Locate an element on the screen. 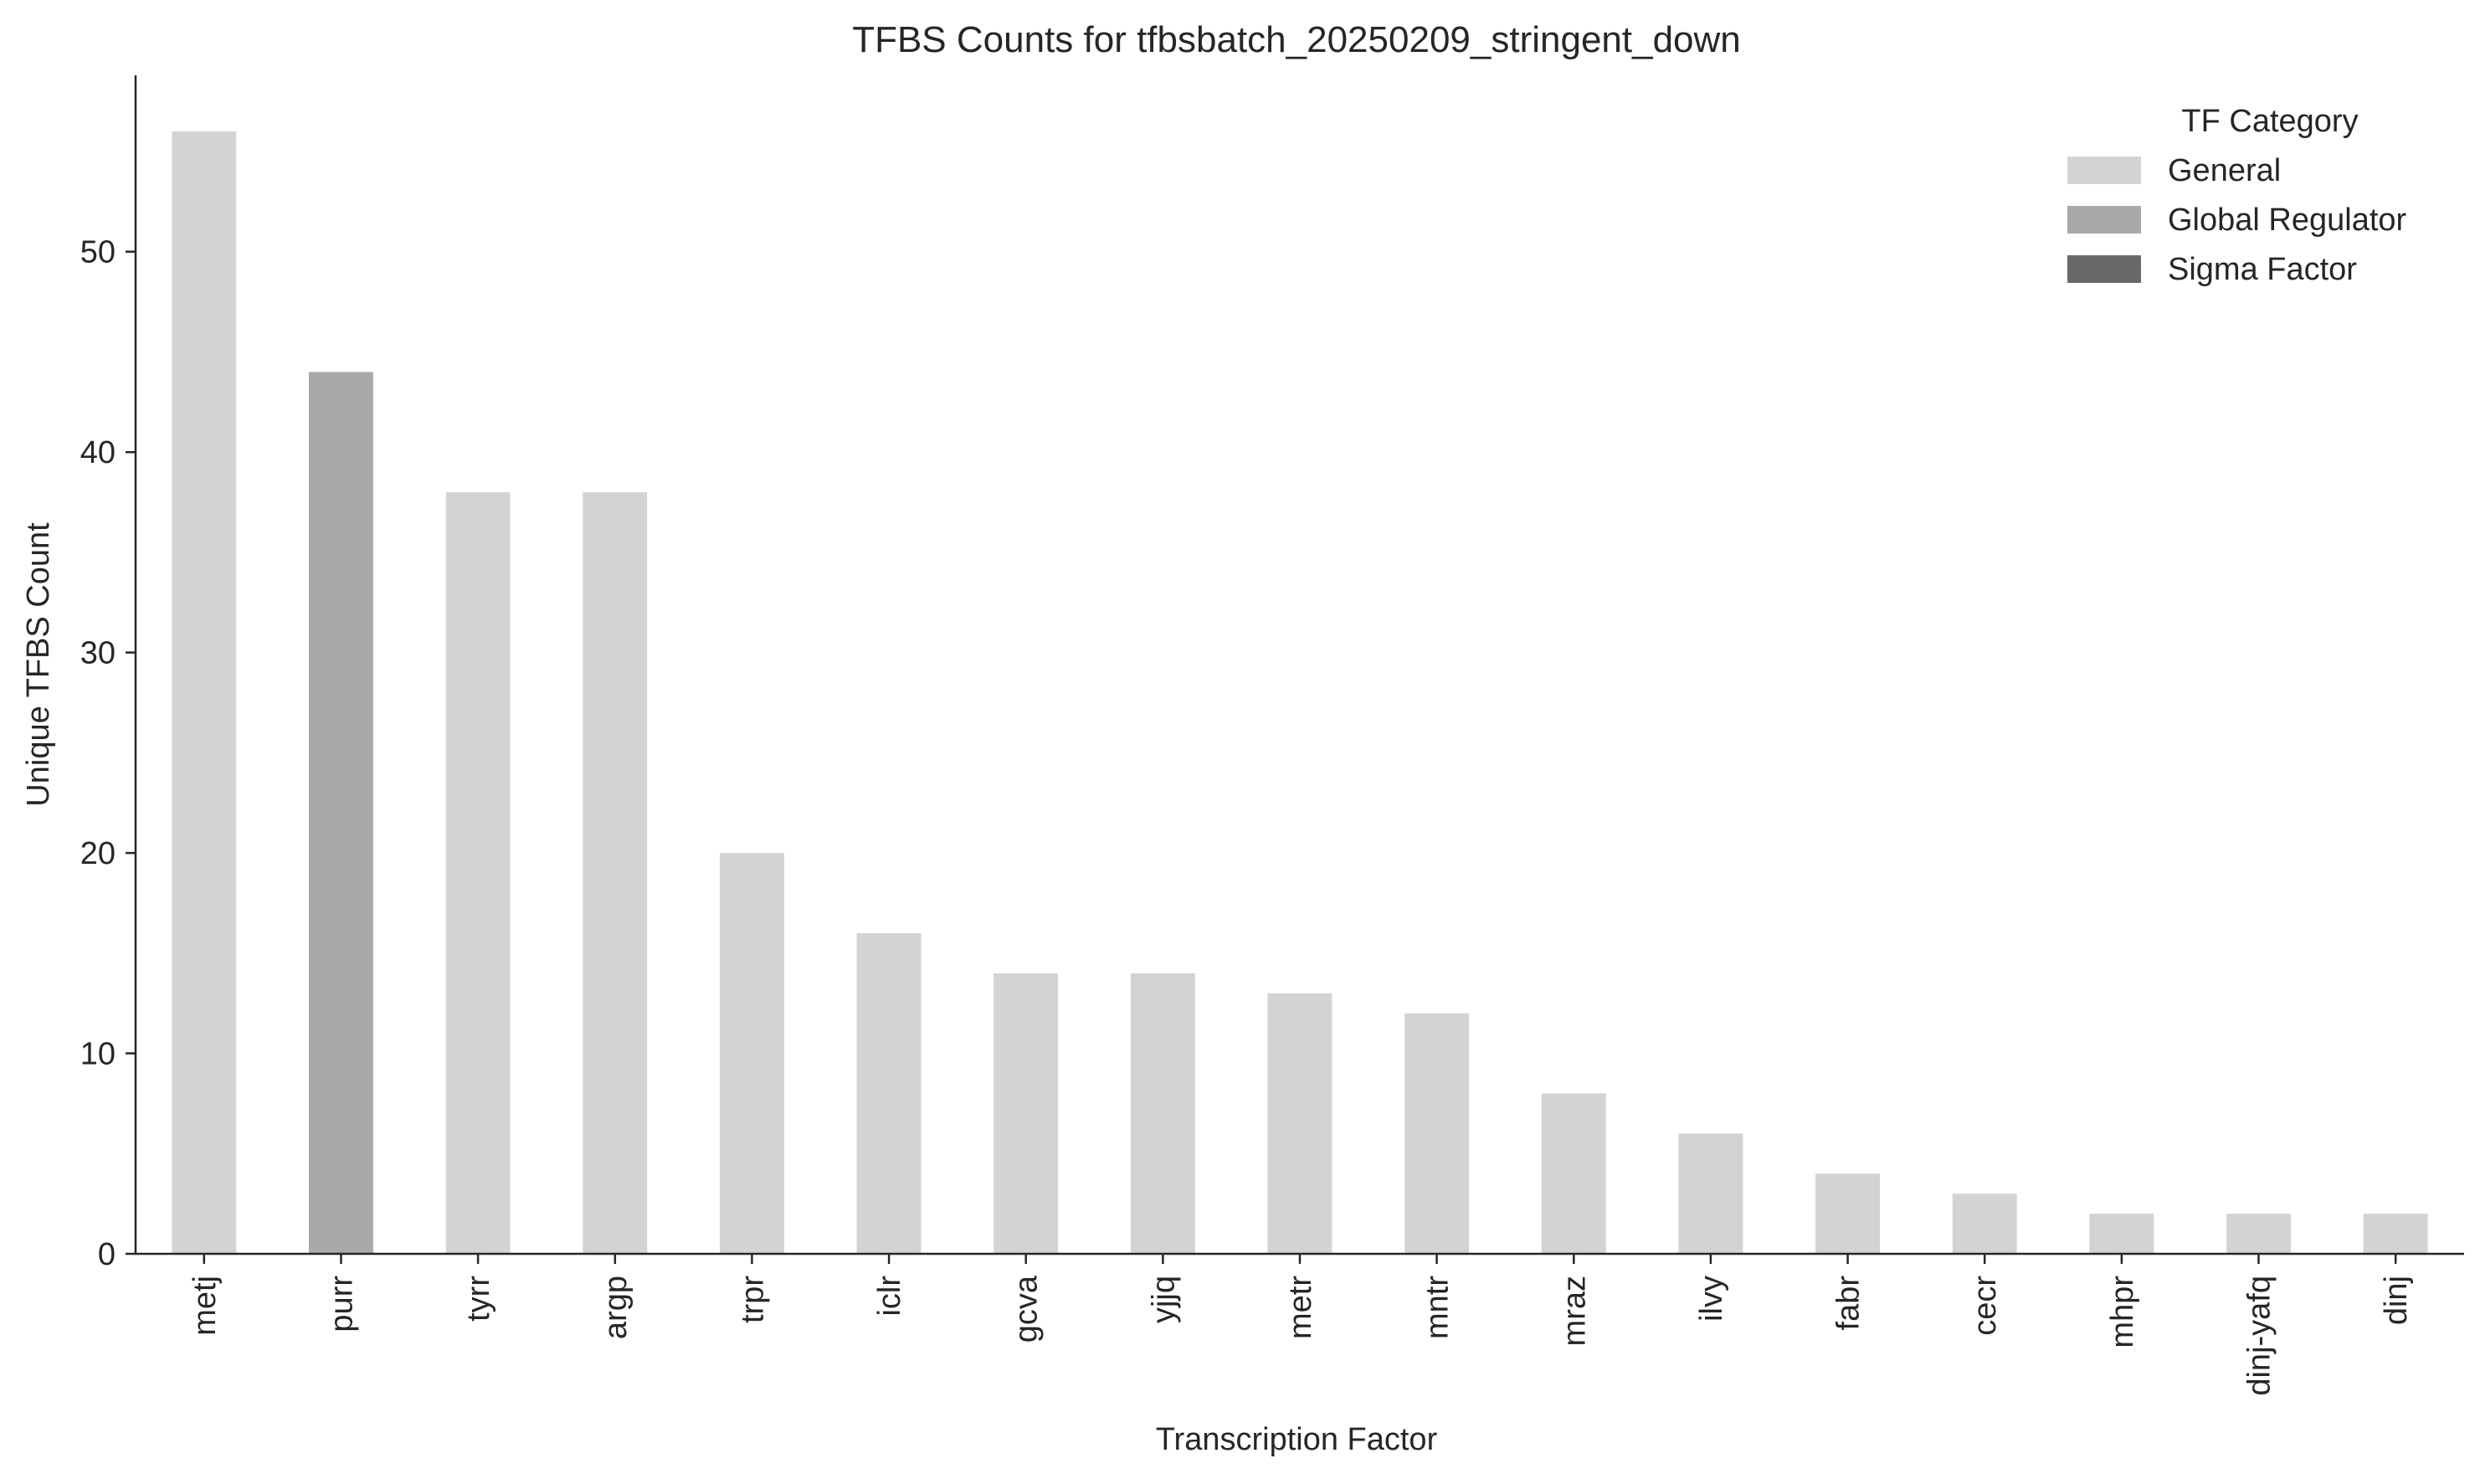 This screenshot has width=2485, height=1484. bar-tyrr is located at coordinates (478, 873).